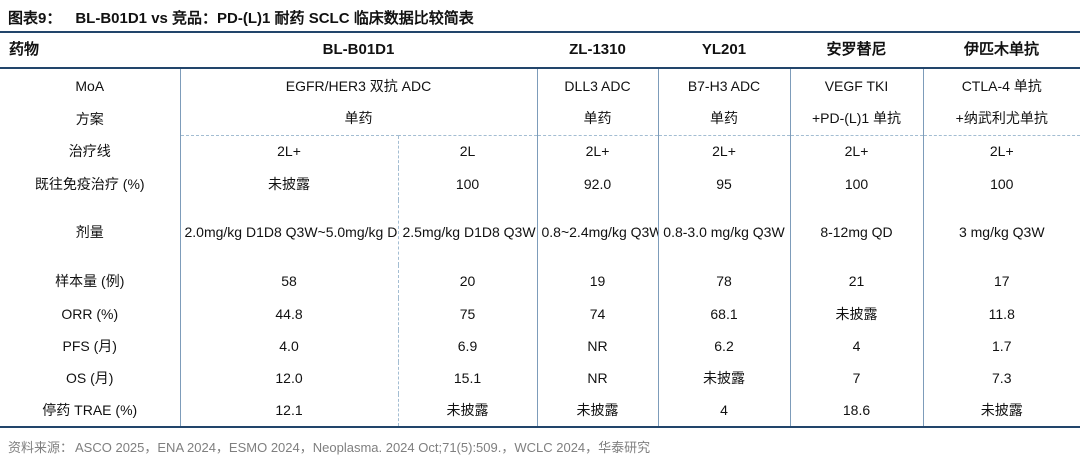 The width and height of the screenshot is (1080, 459). I want to click on table-row-trae-discontinuation: 停药 TRAE (%) 12.1 未披露 未披露 4 18.6 未披露, so click(540, 410).